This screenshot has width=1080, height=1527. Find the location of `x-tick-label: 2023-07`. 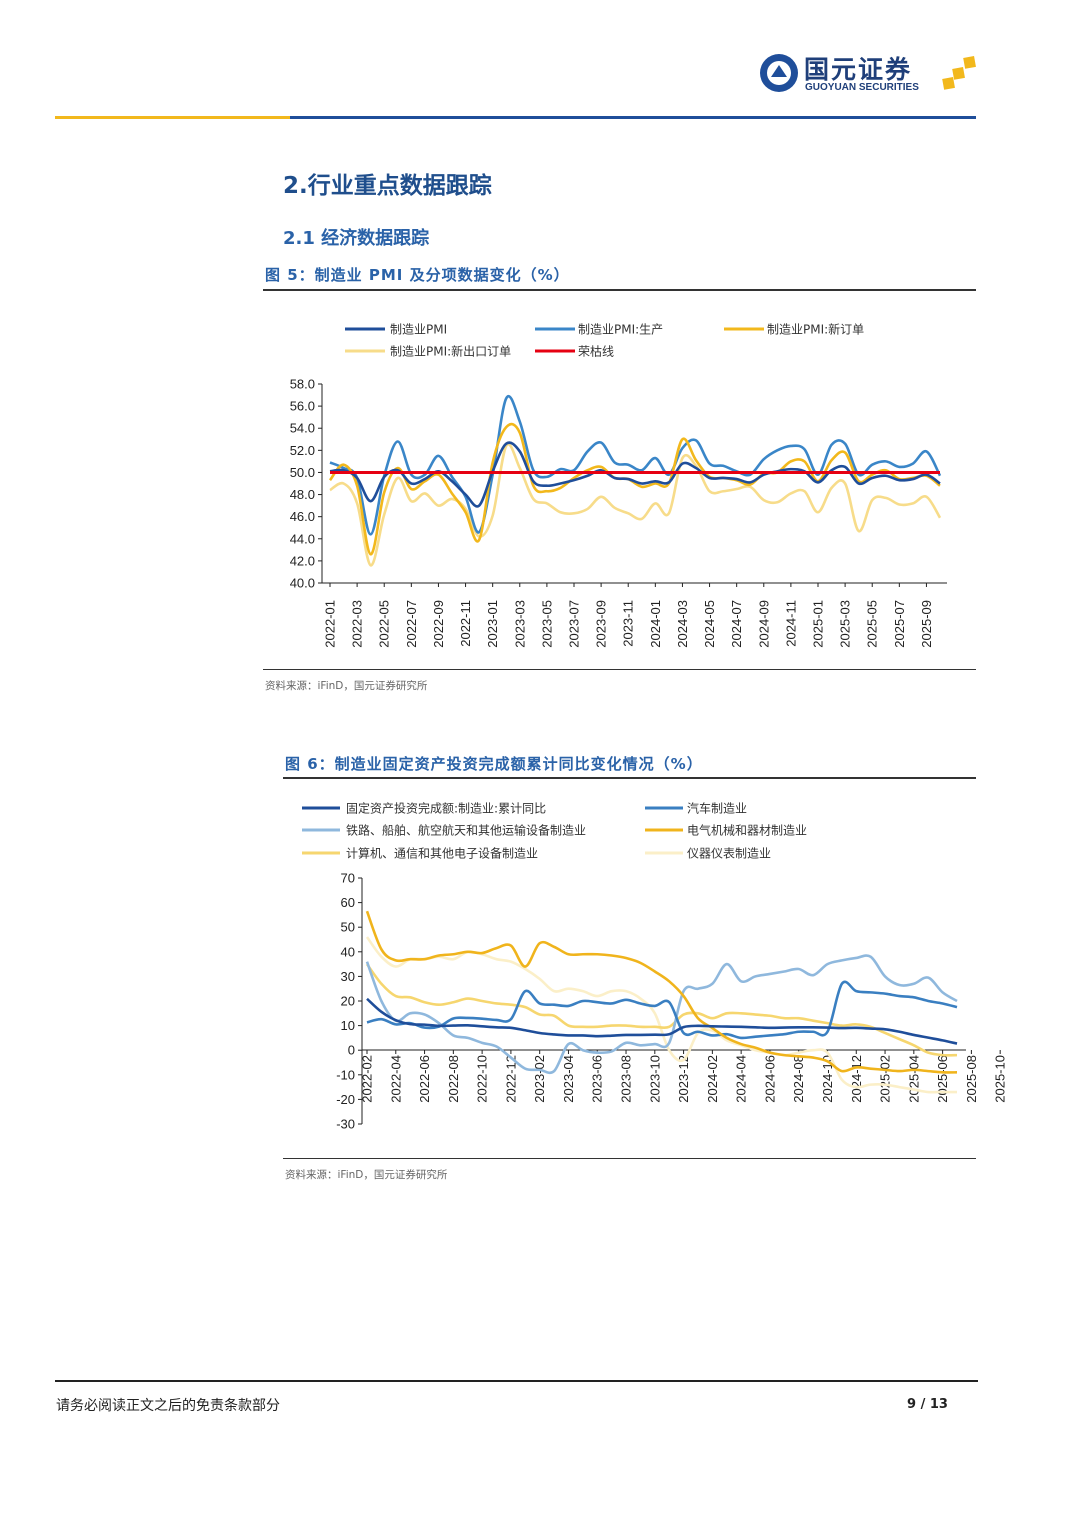

x-tick-label: 2023-07 is located at coordinates (574, 624).